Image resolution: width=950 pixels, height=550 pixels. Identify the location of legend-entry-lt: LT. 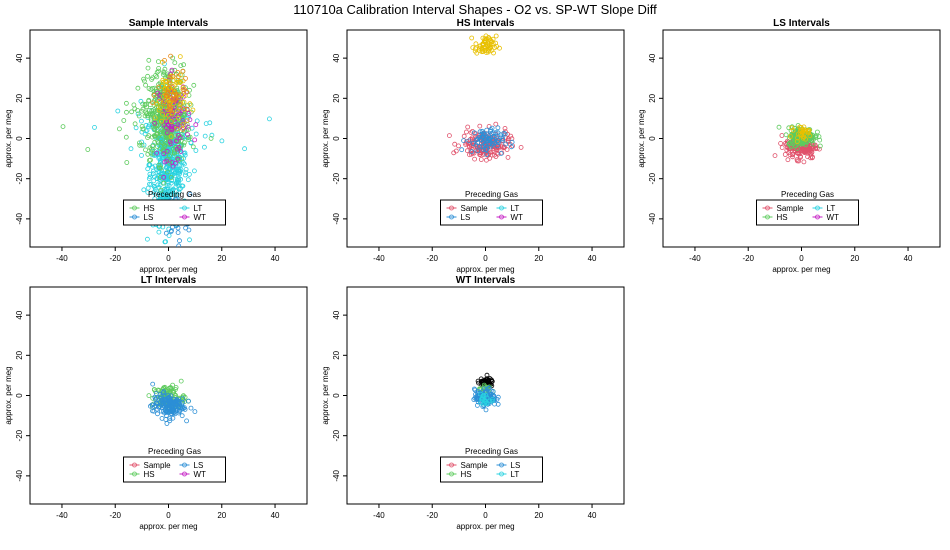
(515, 474).